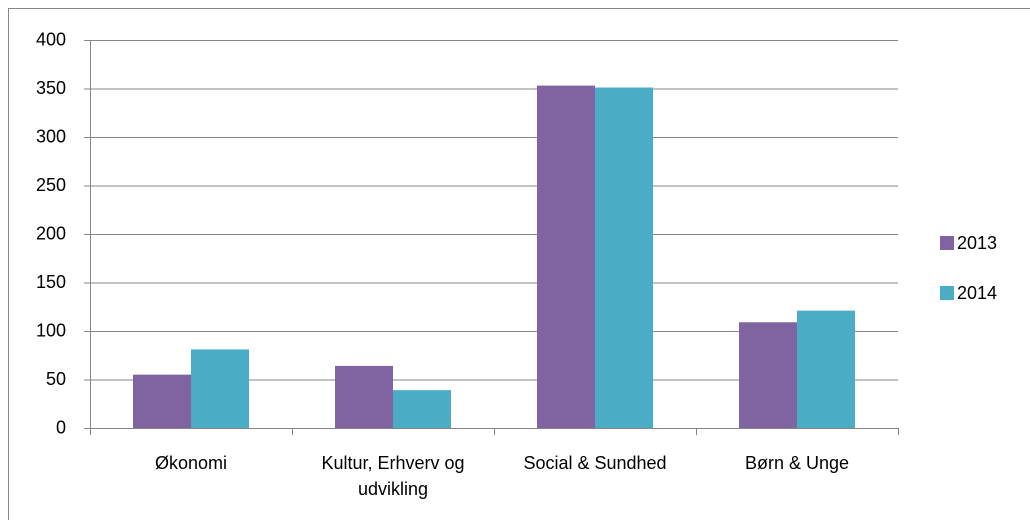 The image size is (1030, 520). What do you see at coordinates (797, 463) in the screenshot?
I see `x-tick-label: Børn & Unge` at bounding box center [797, 463].